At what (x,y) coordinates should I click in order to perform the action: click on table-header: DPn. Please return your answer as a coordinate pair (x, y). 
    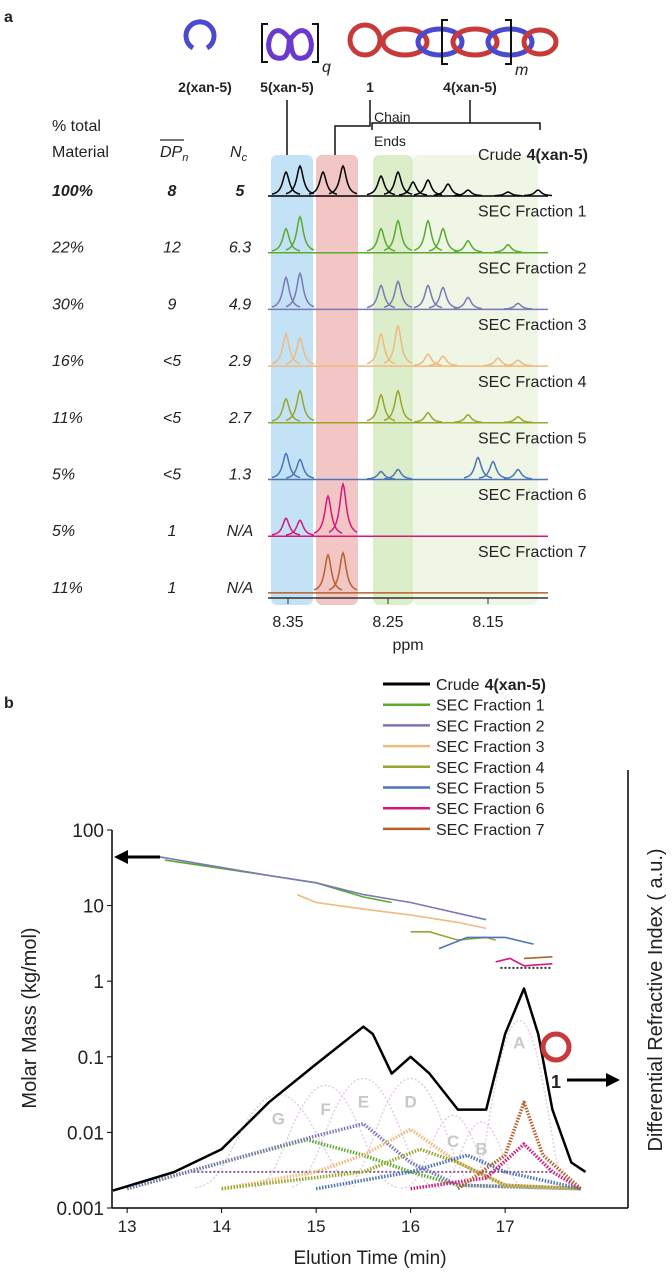
    Looking at the image, I should click on (174, 154).